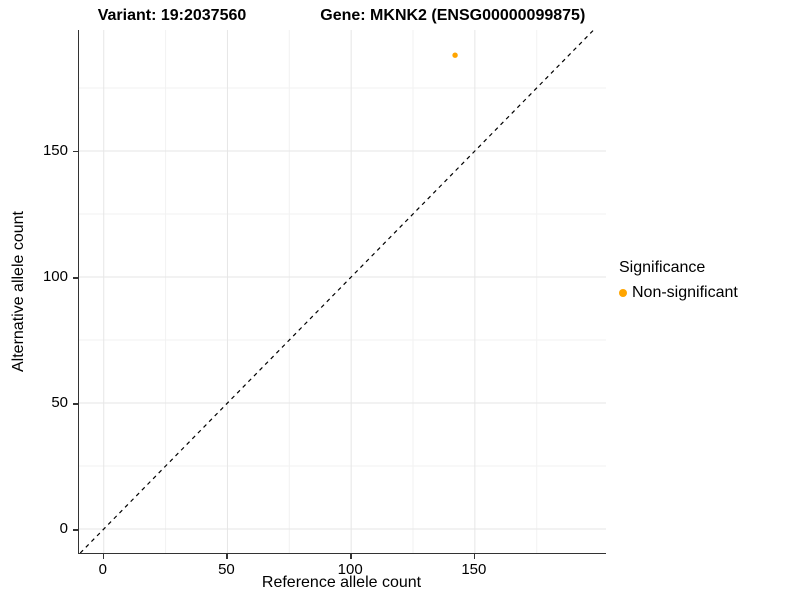  Describe the element at coordinates (102, 569) in the screenshot. I see `x-tick-label: 0` at that location.